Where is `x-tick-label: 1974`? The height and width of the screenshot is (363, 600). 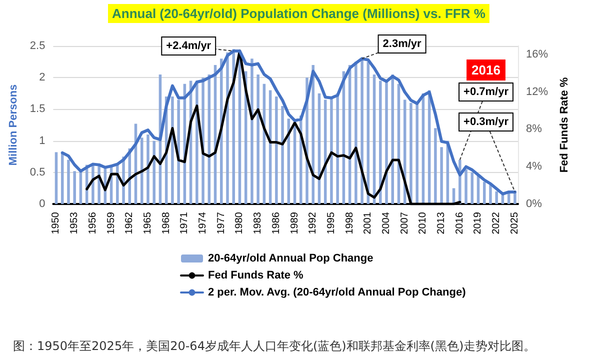 x-tick-label: 1974 is located at coordinates (203, 223).